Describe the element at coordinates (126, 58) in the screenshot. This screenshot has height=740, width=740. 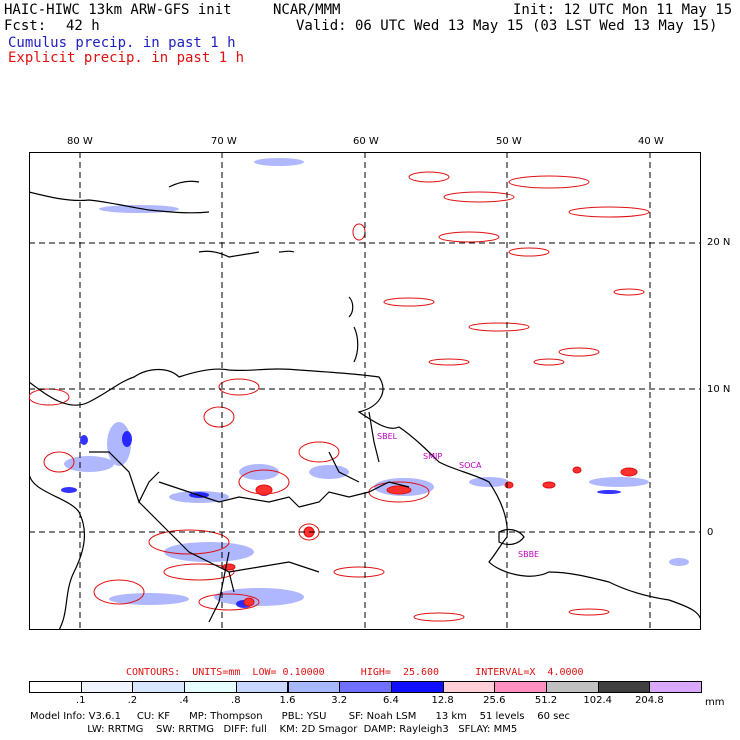
I see `explicit-legend: Explicit precip. in past 1 h` at that location.